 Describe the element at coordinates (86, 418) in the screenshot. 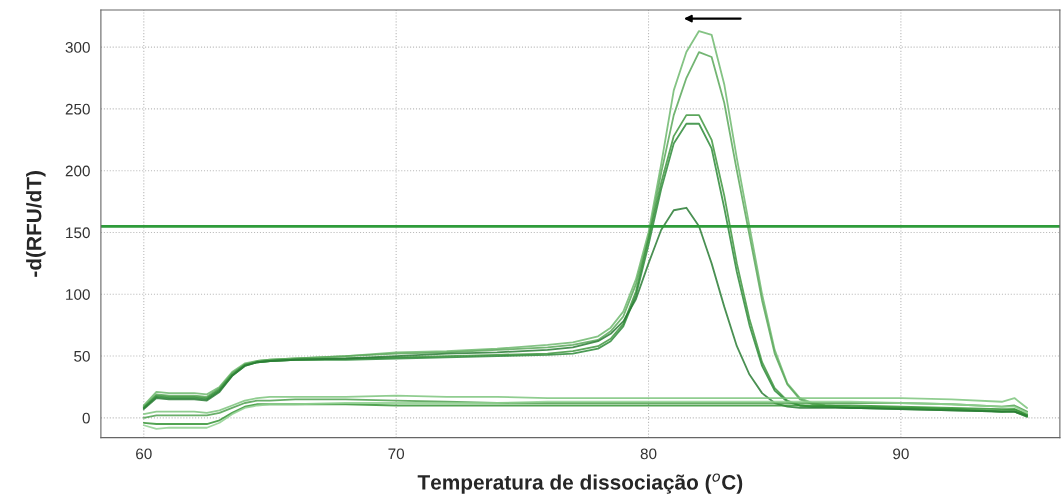

I see `y-tick-label: 0` at that location.